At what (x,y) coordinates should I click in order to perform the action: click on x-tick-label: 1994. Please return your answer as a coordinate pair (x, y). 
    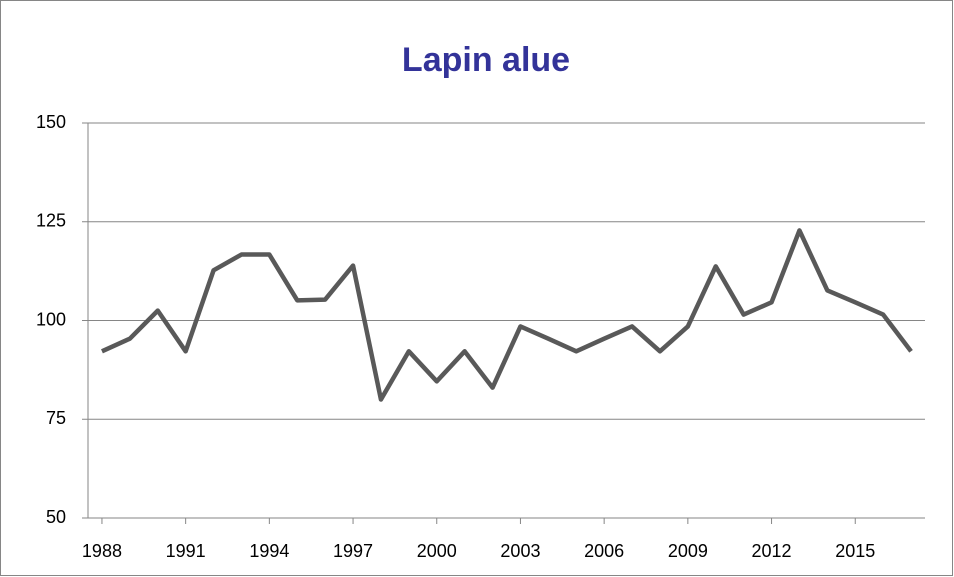
    Looking at the image, I should click on (269, 551).